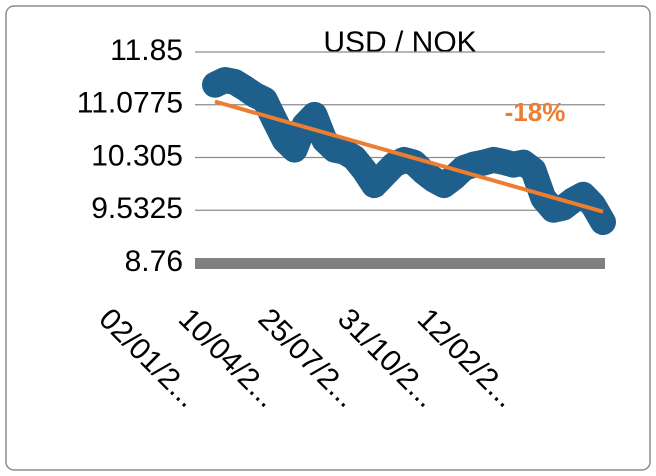 Image resolution: width=656 pixels, height=476 pixels. I want to click on annotation: -18%, so click(535, 112).